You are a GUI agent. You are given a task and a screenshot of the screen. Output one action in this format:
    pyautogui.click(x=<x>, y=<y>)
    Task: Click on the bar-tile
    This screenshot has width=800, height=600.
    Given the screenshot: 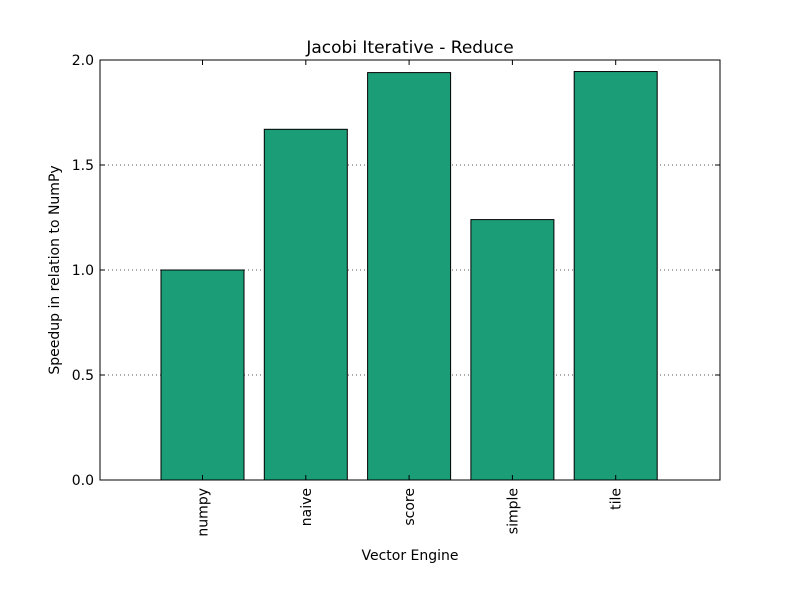 What is the action you would take?
    pyautogui.click(x=615, y=276)
    